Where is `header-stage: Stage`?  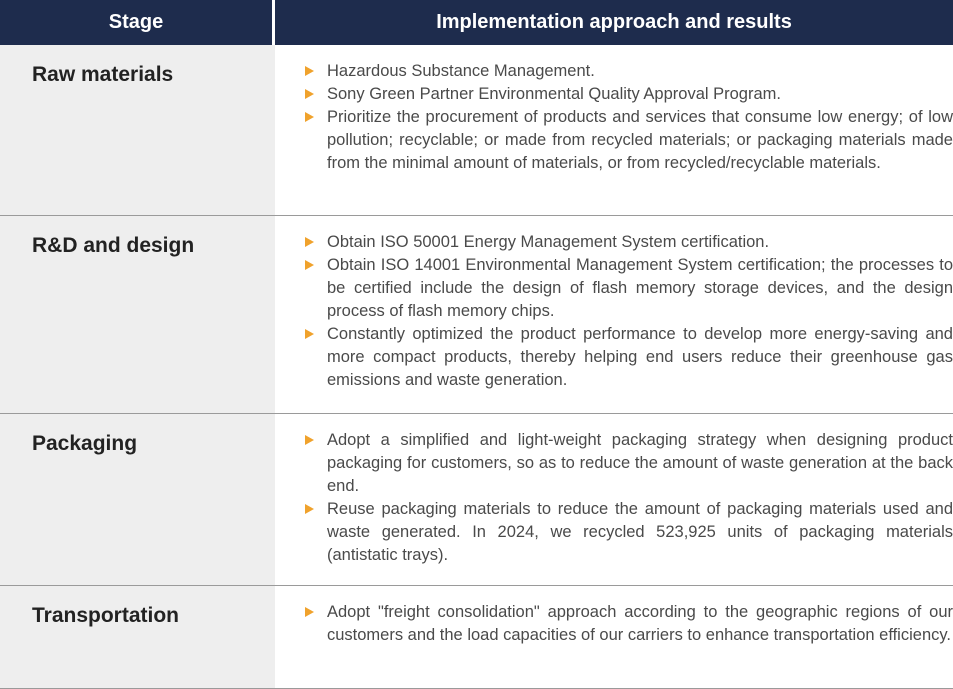
header-stage: Stage is located at coordinates (136, 22).